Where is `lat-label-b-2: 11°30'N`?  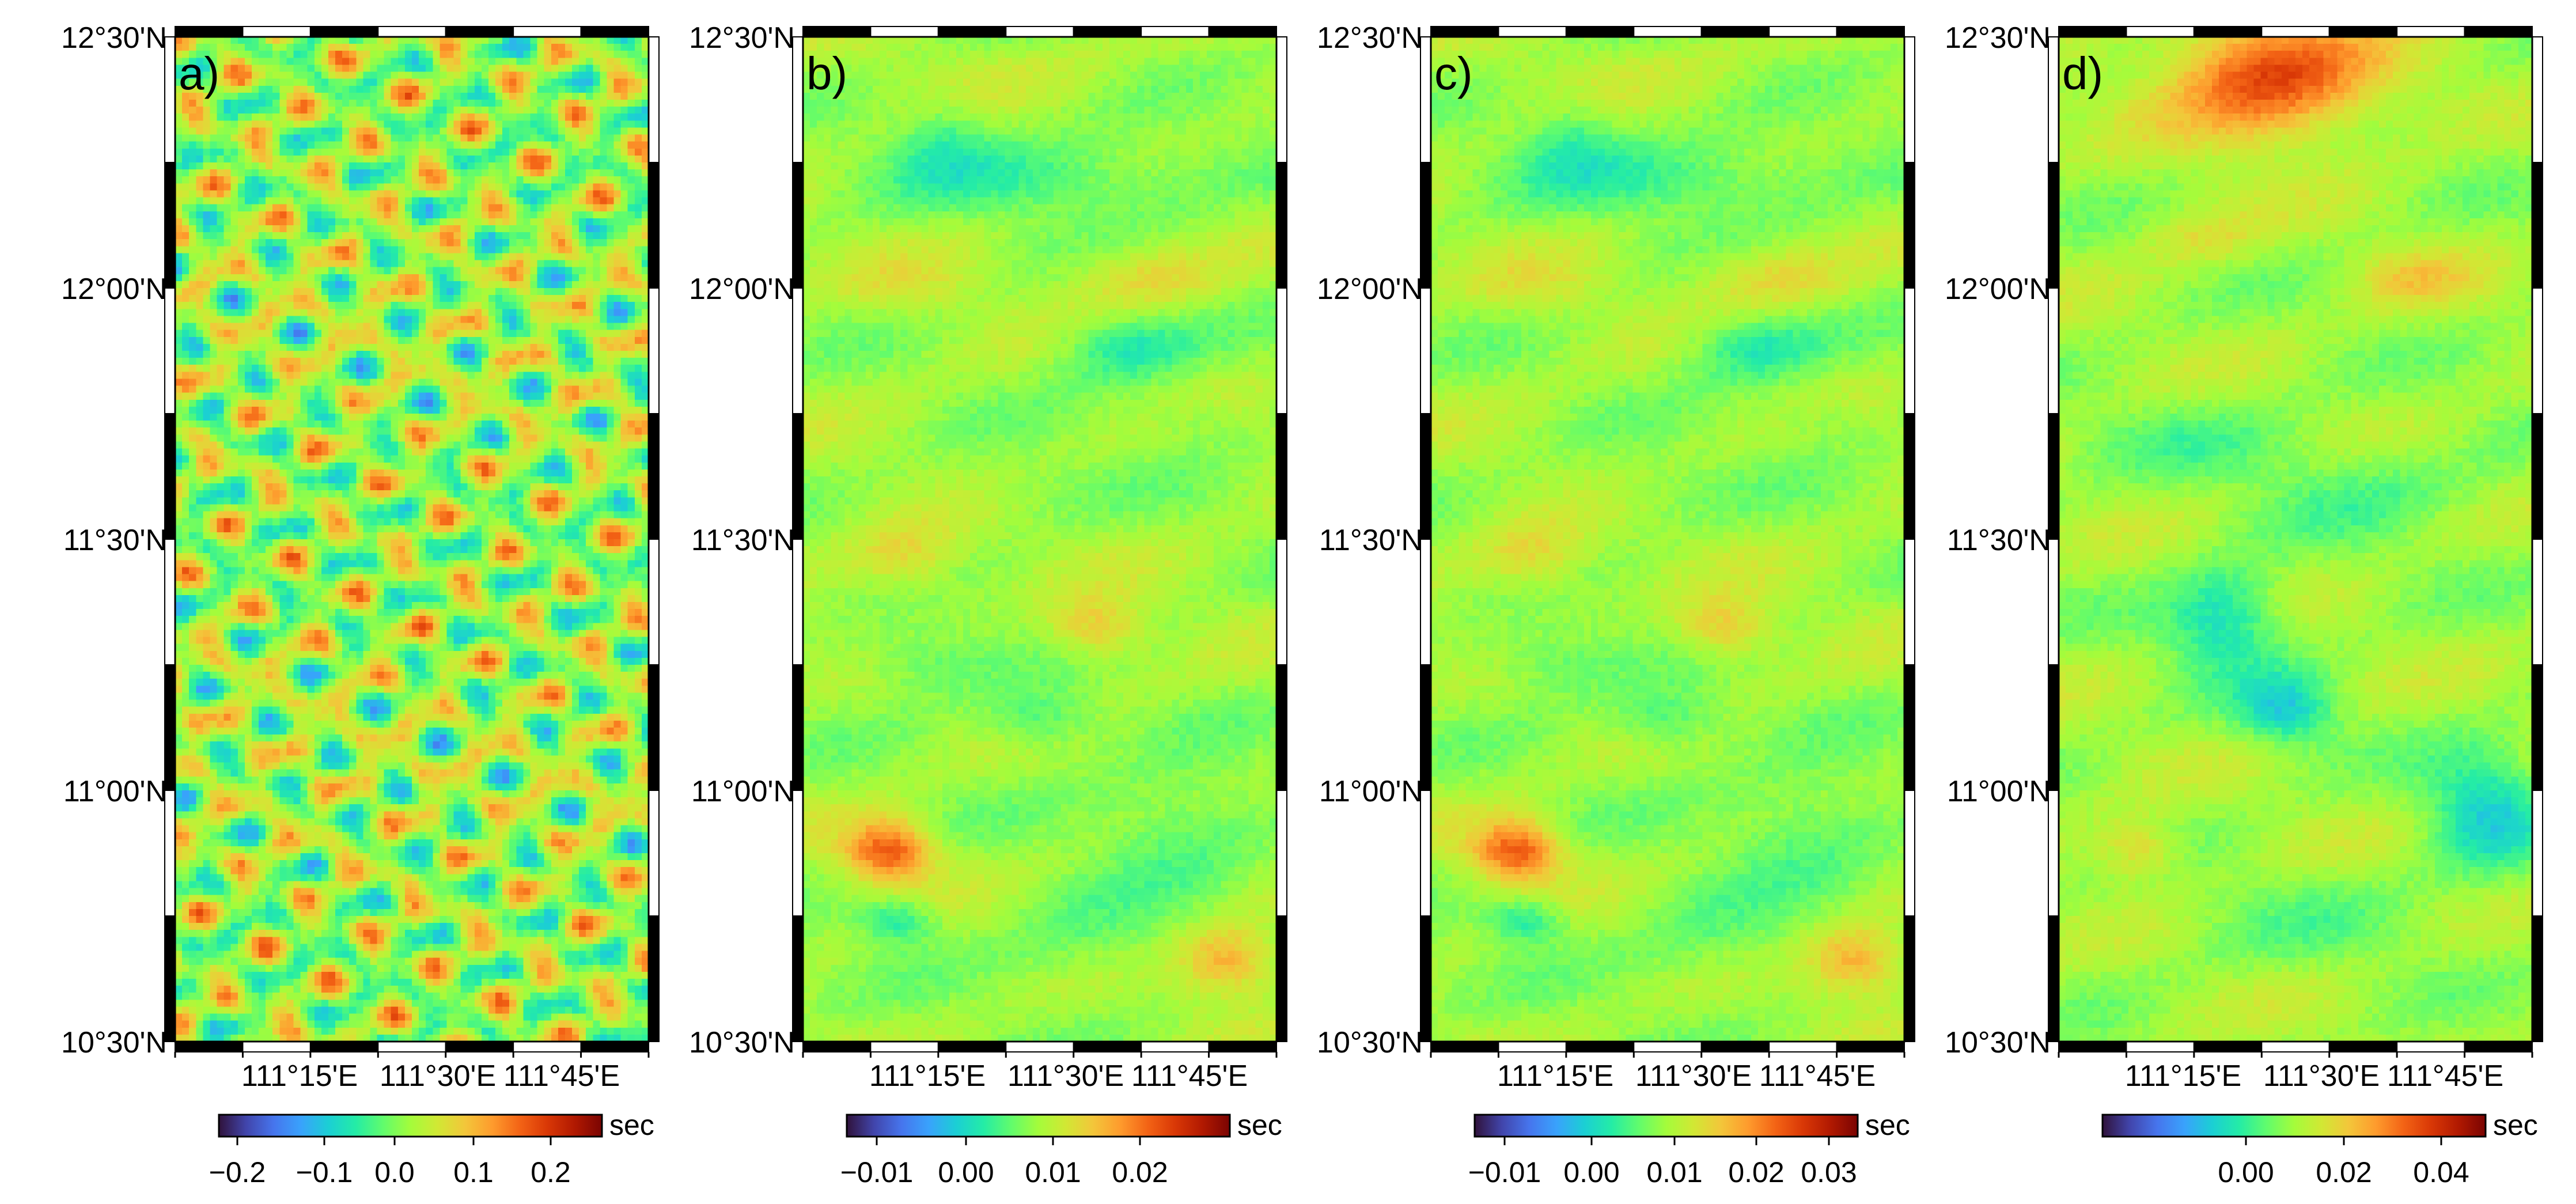 lat-label-b-2: 11°30'N is located at coordinates (743, 540).